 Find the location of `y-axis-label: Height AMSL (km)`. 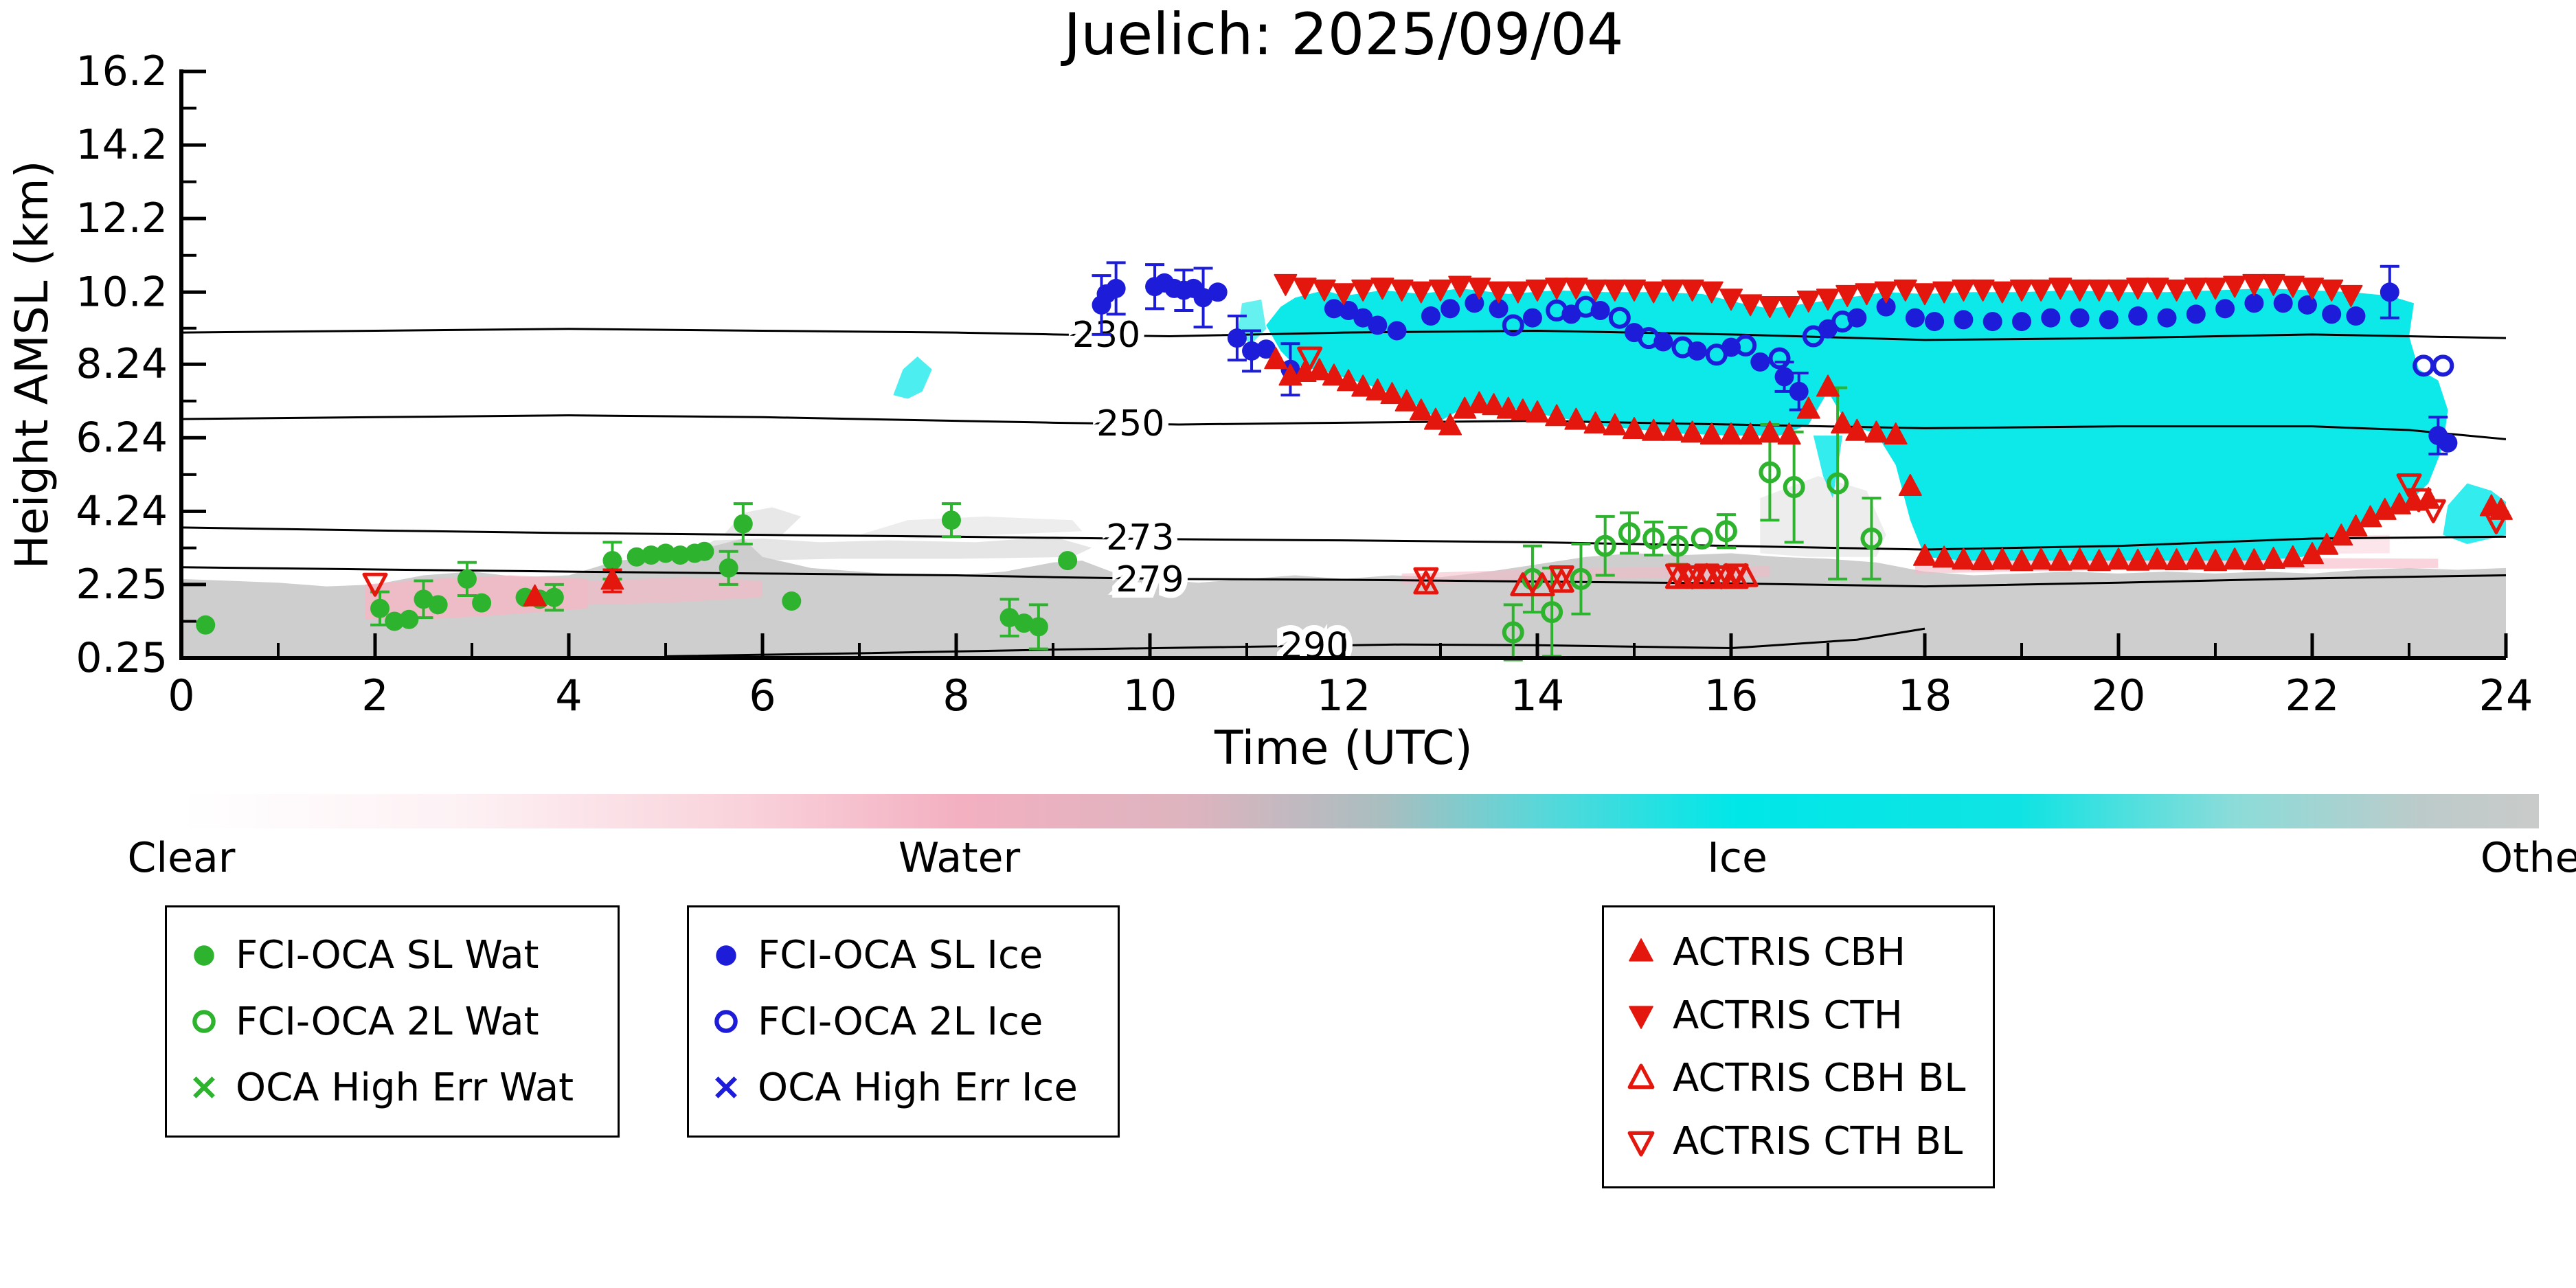

y-axis-label: Height AMSL (km) is located at coordinates (31, 364).